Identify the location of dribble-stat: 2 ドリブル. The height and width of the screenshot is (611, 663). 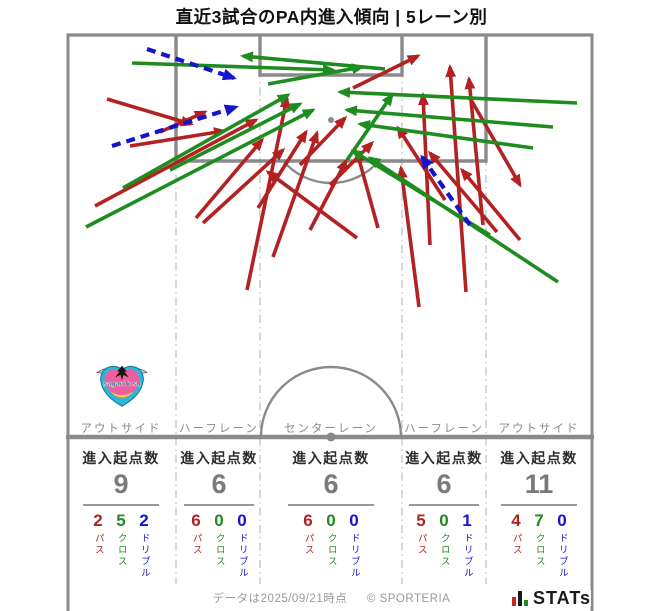
(144, 545).